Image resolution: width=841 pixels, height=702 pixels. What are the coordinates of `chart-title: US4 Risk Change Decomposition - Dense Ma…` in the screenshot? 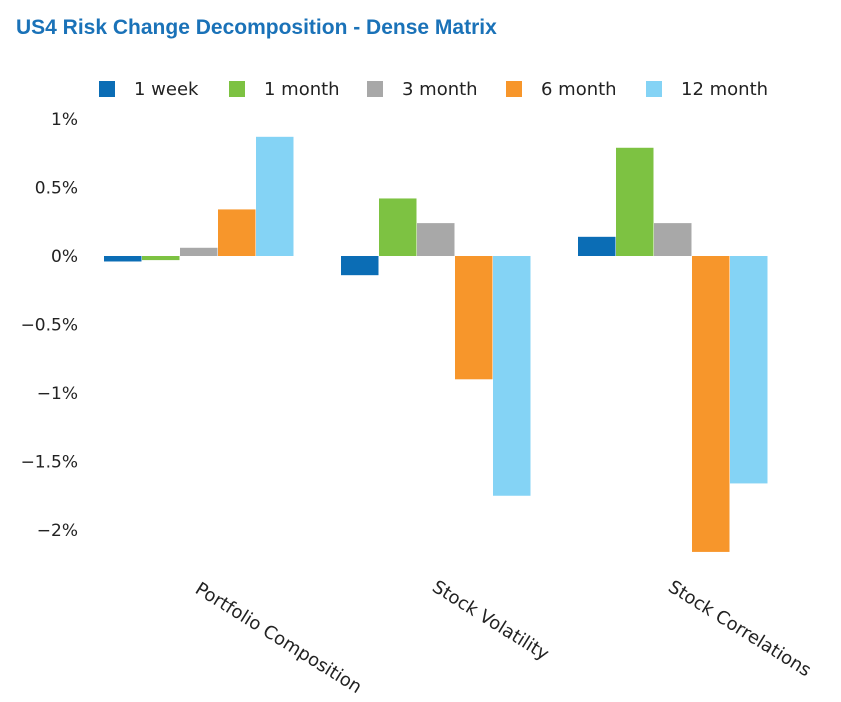 It's located at (256, 27).